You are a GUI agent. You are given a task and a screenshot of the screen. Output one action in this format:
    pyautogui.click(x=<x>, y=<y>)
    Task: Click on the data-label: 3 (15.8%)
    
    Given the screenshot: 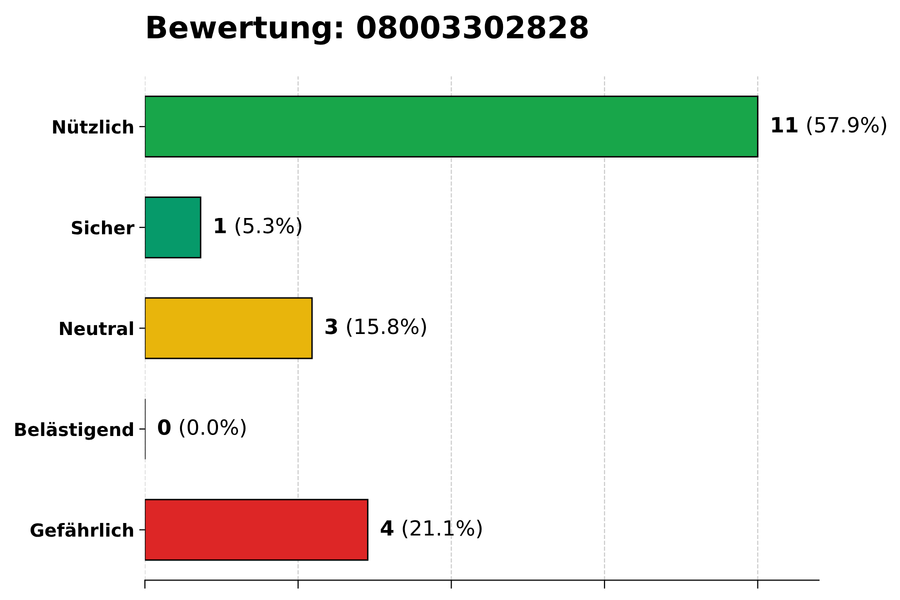 What is the action you would take?
    pyautogui.click(x=376, y=327)
    